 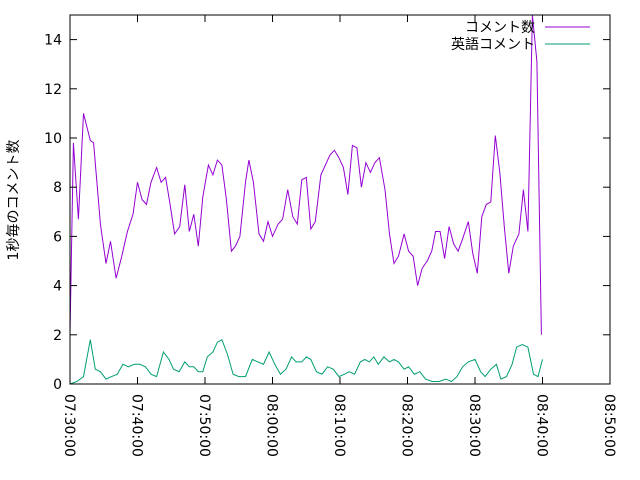 I want to click on y-tick-label: 14, so click(x=53, y=41).